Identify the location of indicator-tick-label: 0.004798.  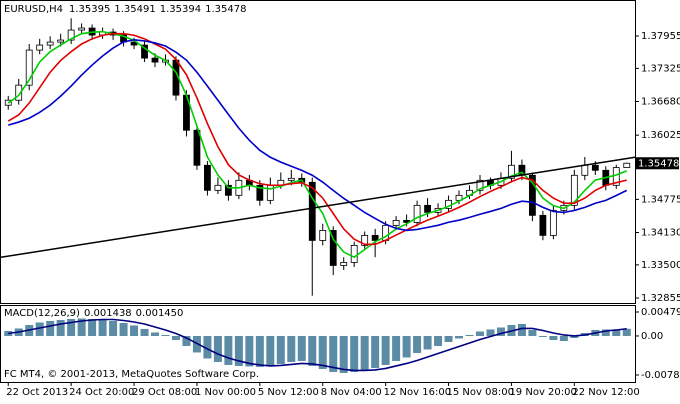
(660, 312).